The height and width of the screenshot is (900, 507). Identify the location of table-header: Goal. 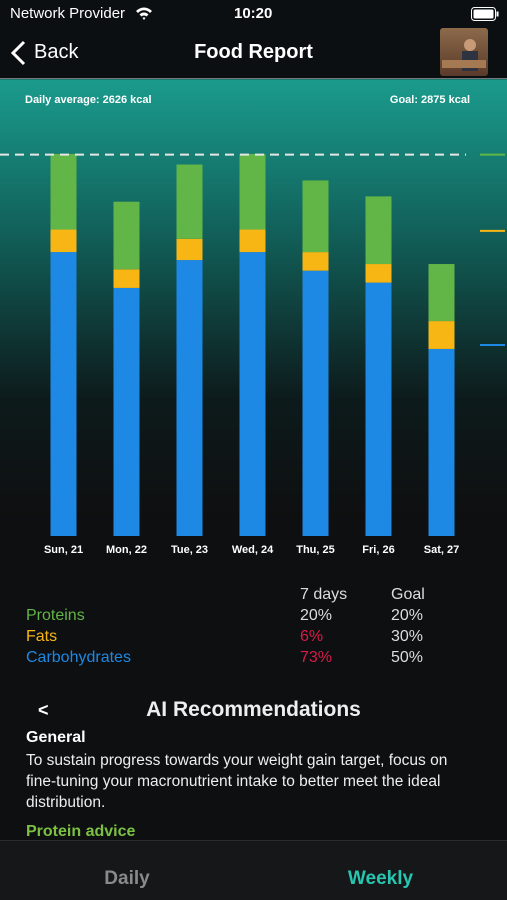
(408, 594).